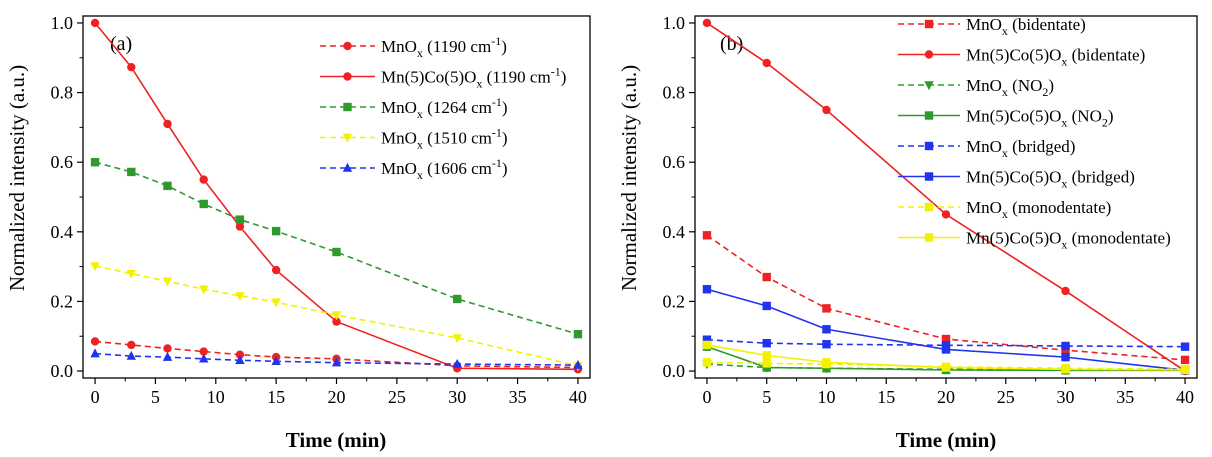  What do you see at coordinates (397, 397) in the screenshot?
I see `x-tick-label: 25` at bounding box center [397, 397].